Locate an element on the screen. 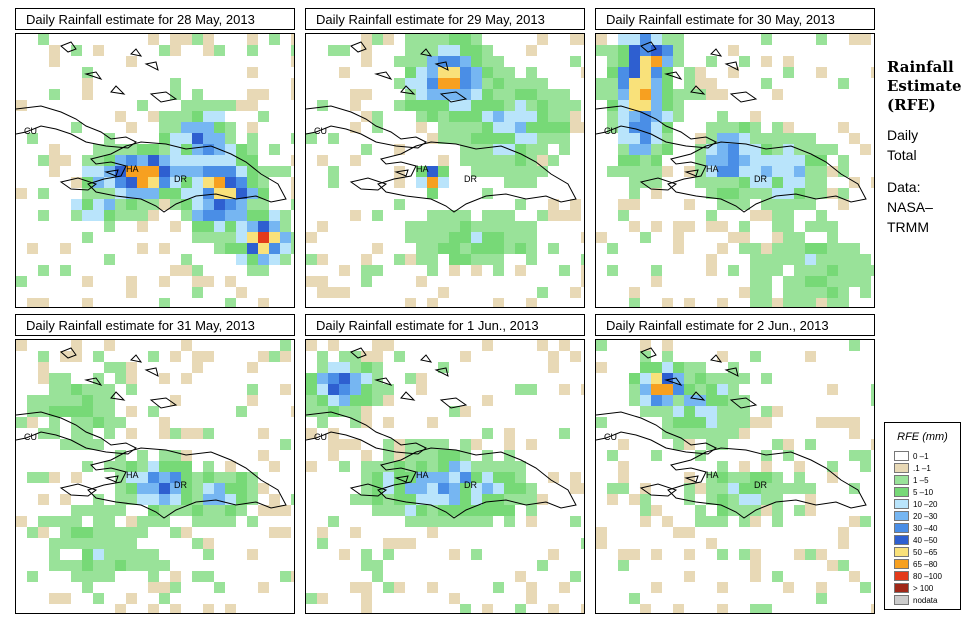 The width and height of the screenshot is (971, 635). legend-label: 50 –65 is located at coordinates (925, 552).